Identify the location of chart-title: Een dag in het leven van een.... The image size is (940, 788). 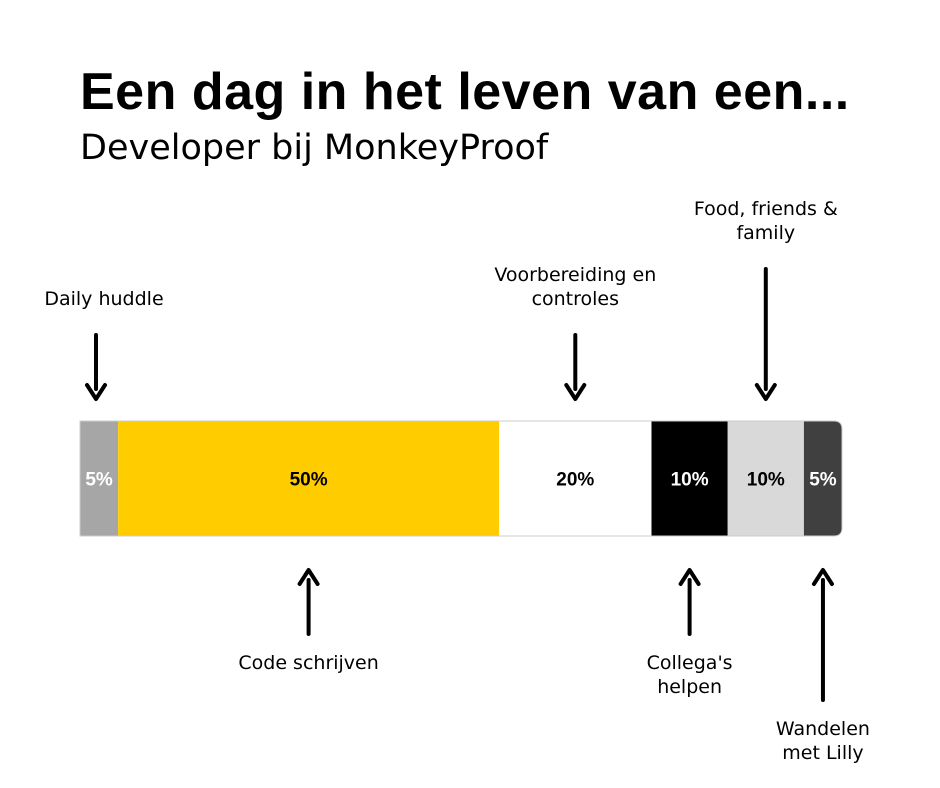
(465, 92).